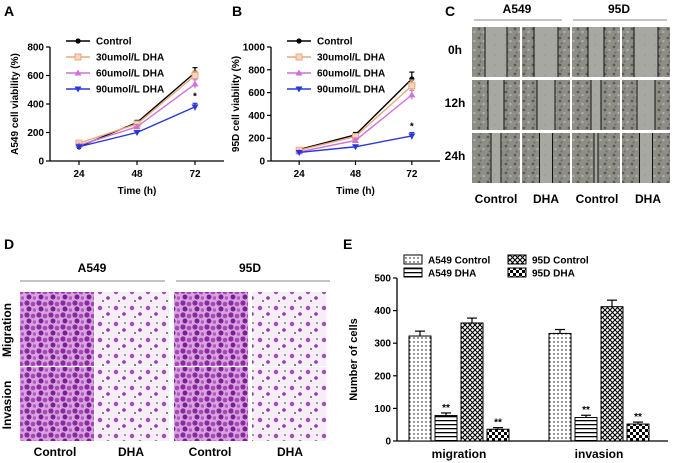  What do you see at coordinates (597, 199) in the screenshot?
I see `wound-col-label-95d-control: Control` at bounding box center [597, 199].